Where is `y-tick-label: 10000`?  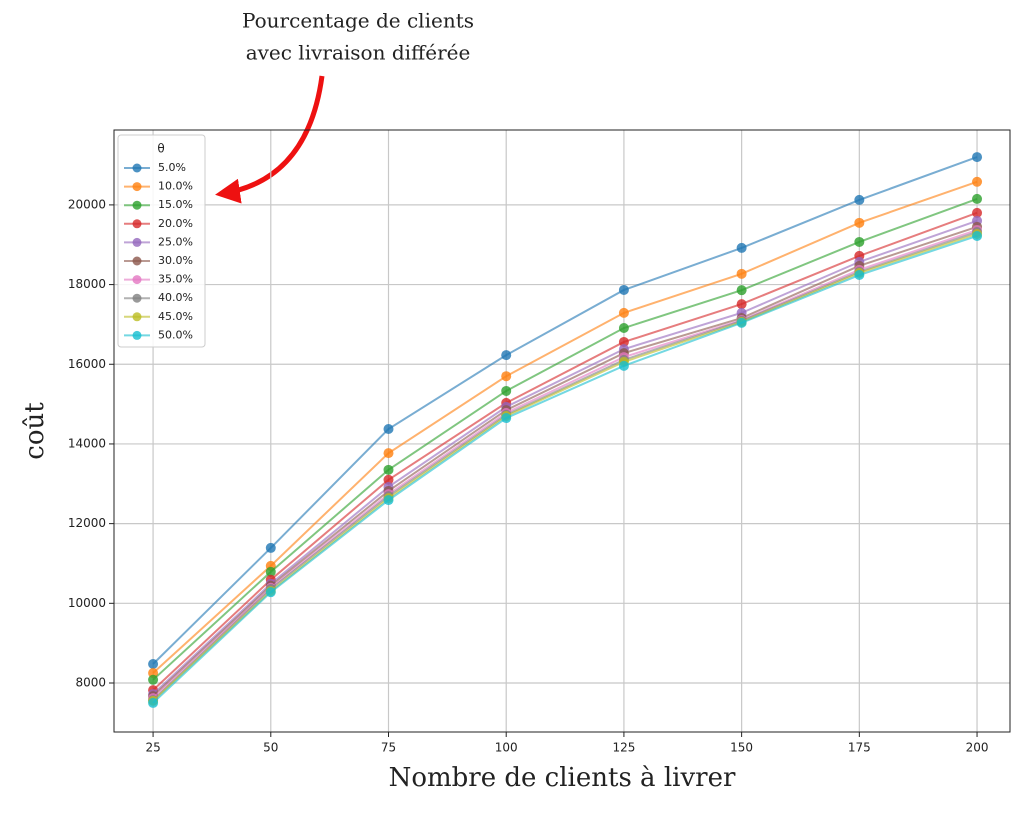
y-tick-label: 10000 is located at coordinates (87, 603).